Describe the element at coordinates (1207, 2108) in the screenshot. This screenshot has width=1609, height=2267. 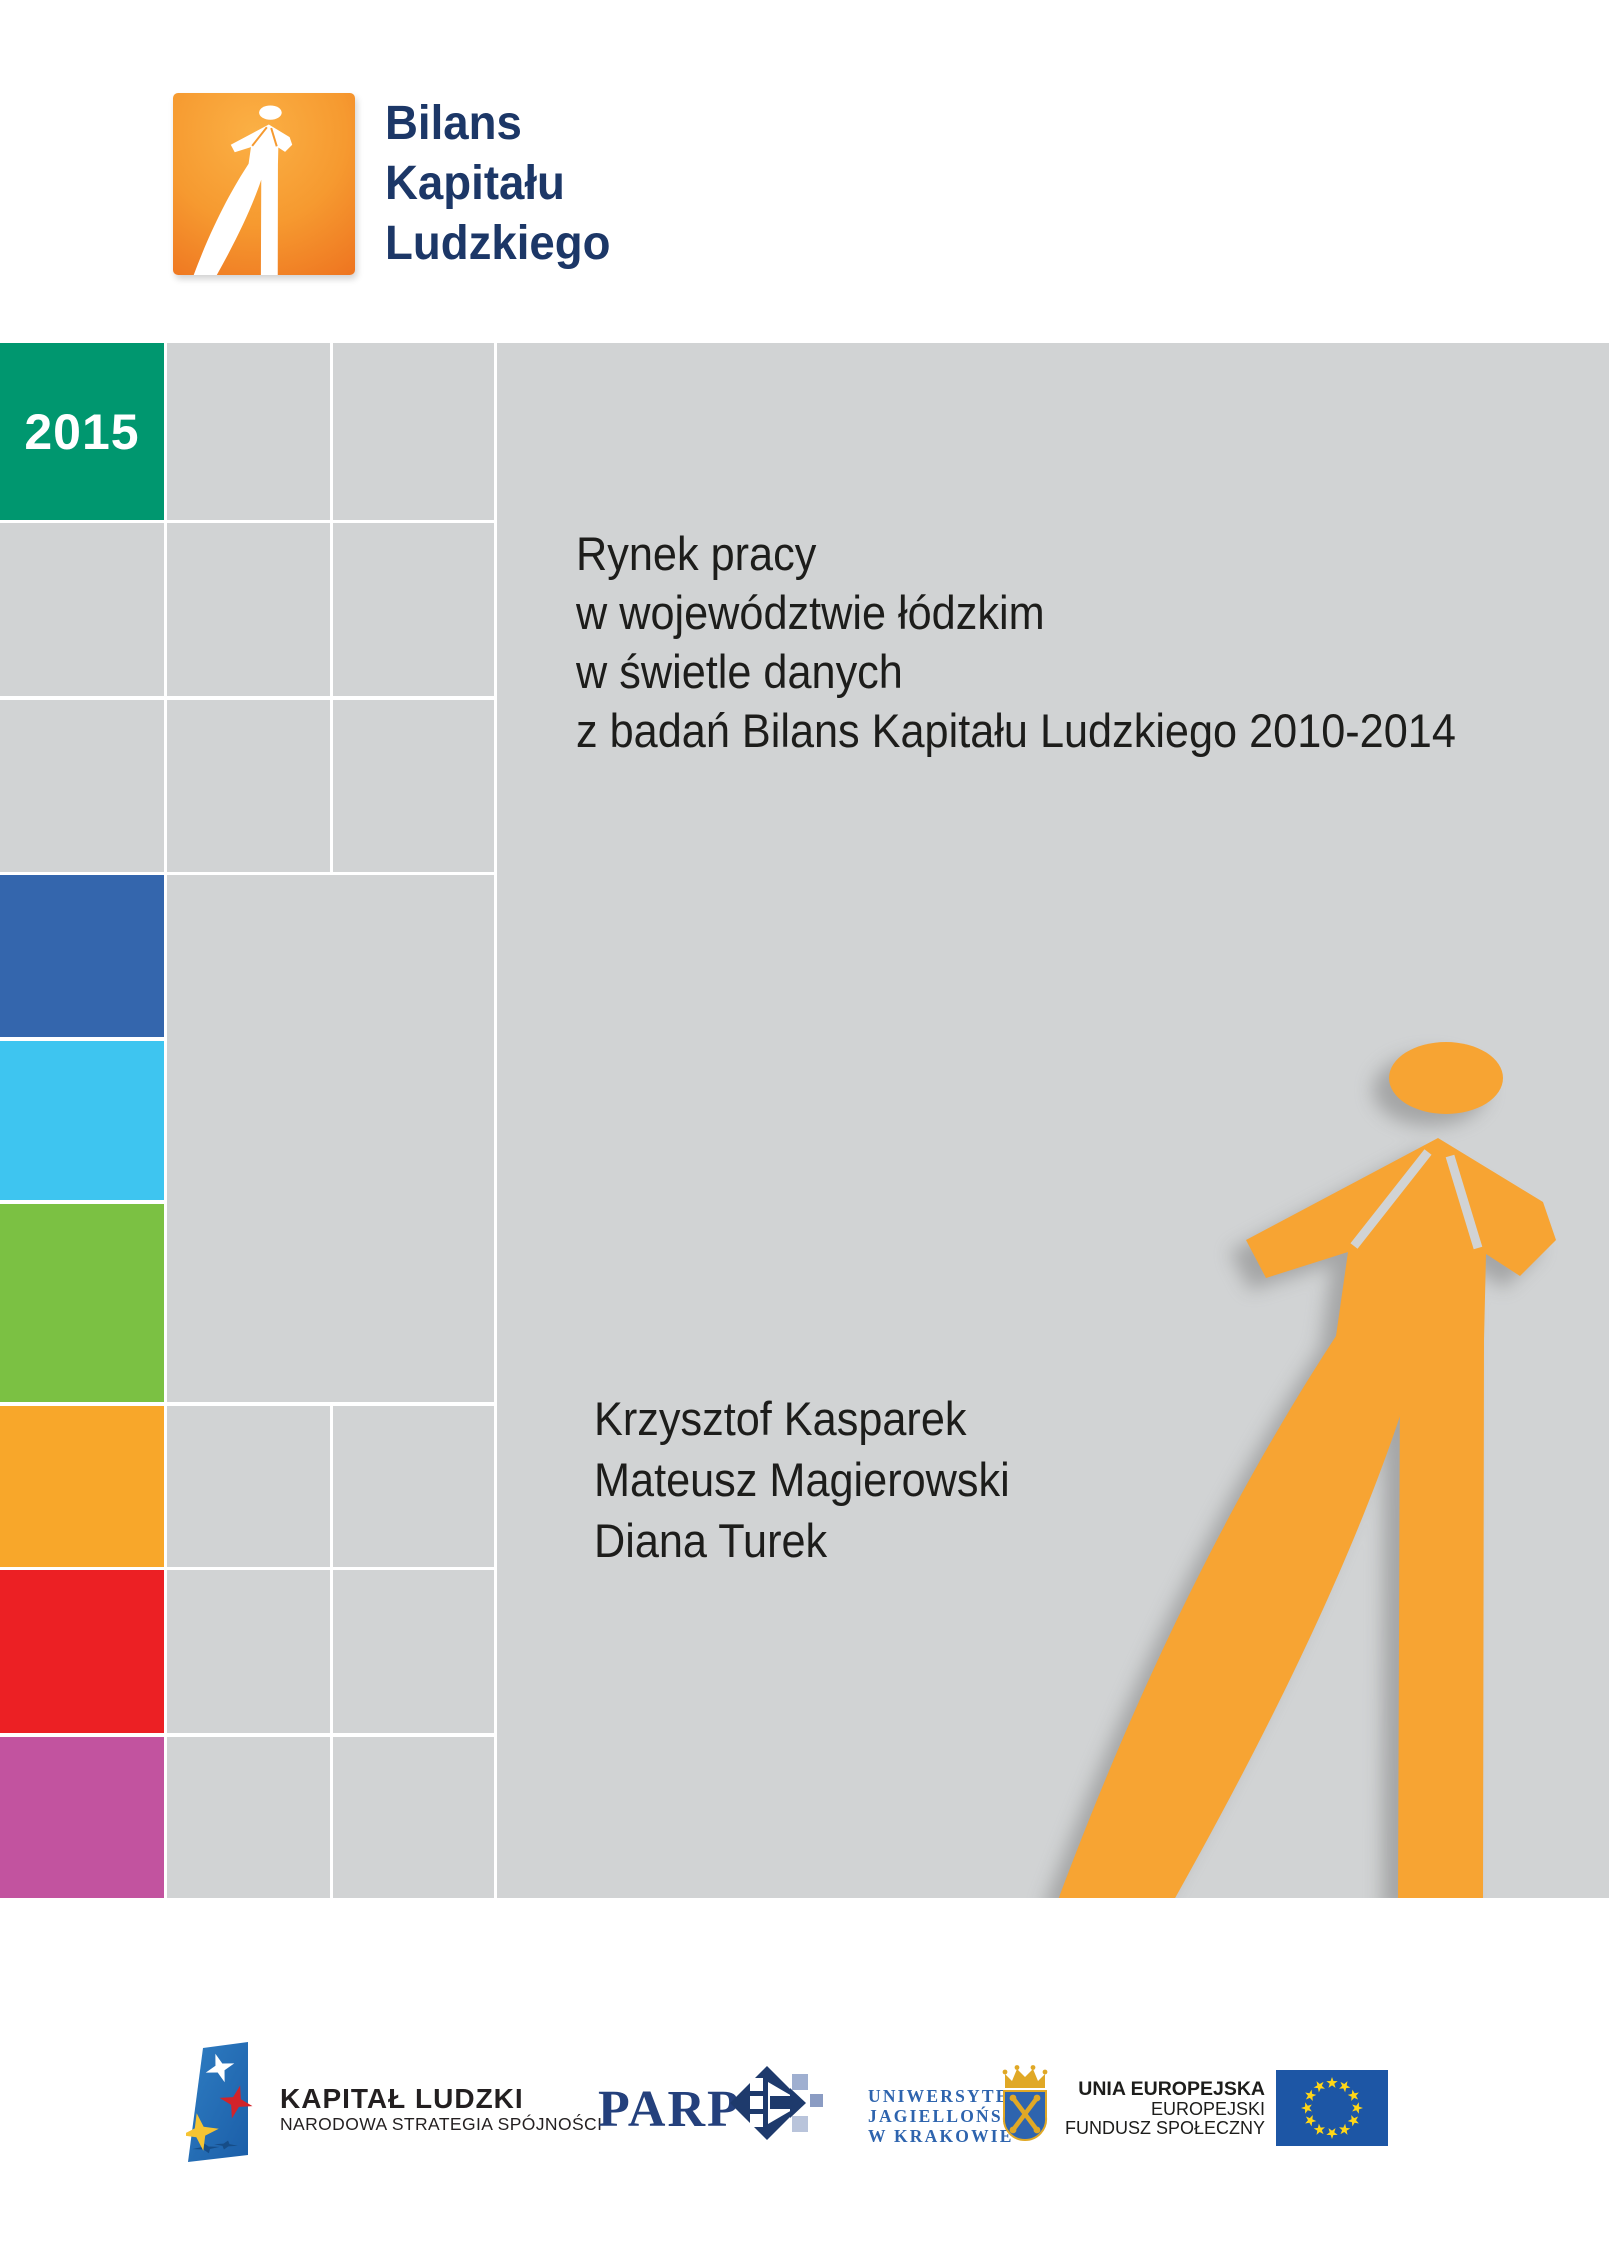
I see `eu-line: EUROPEJSKI` at that location.